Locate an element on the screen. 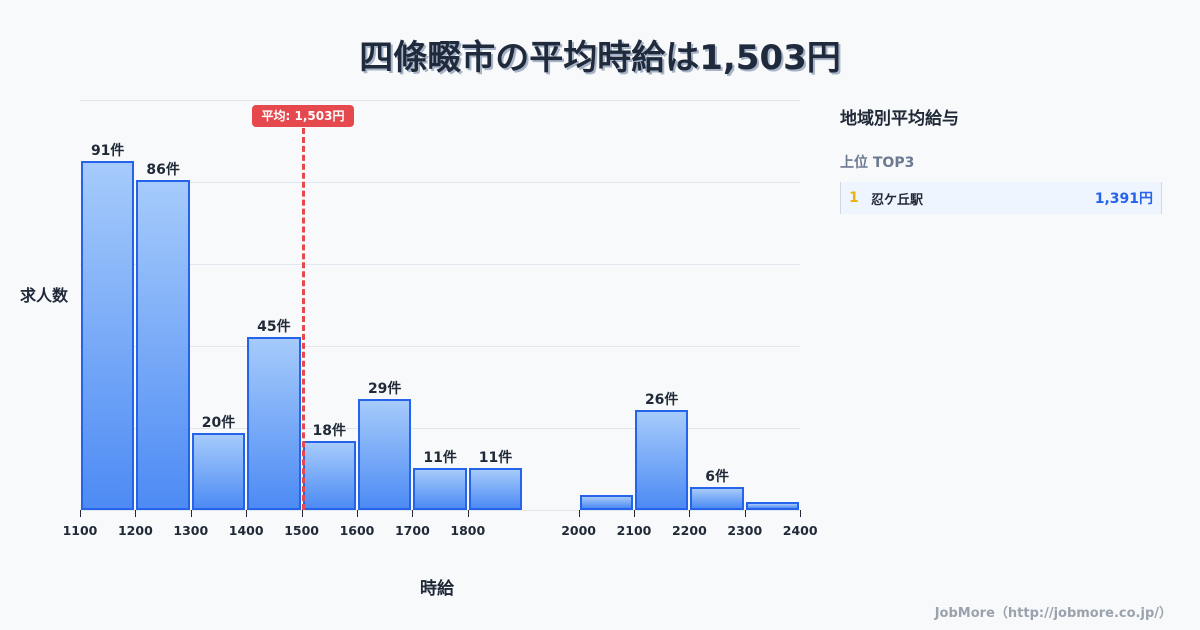 The height and width of the screenshot is (630, 1200). y-axis-label: 求人数 is located at coordinates (44, 295).